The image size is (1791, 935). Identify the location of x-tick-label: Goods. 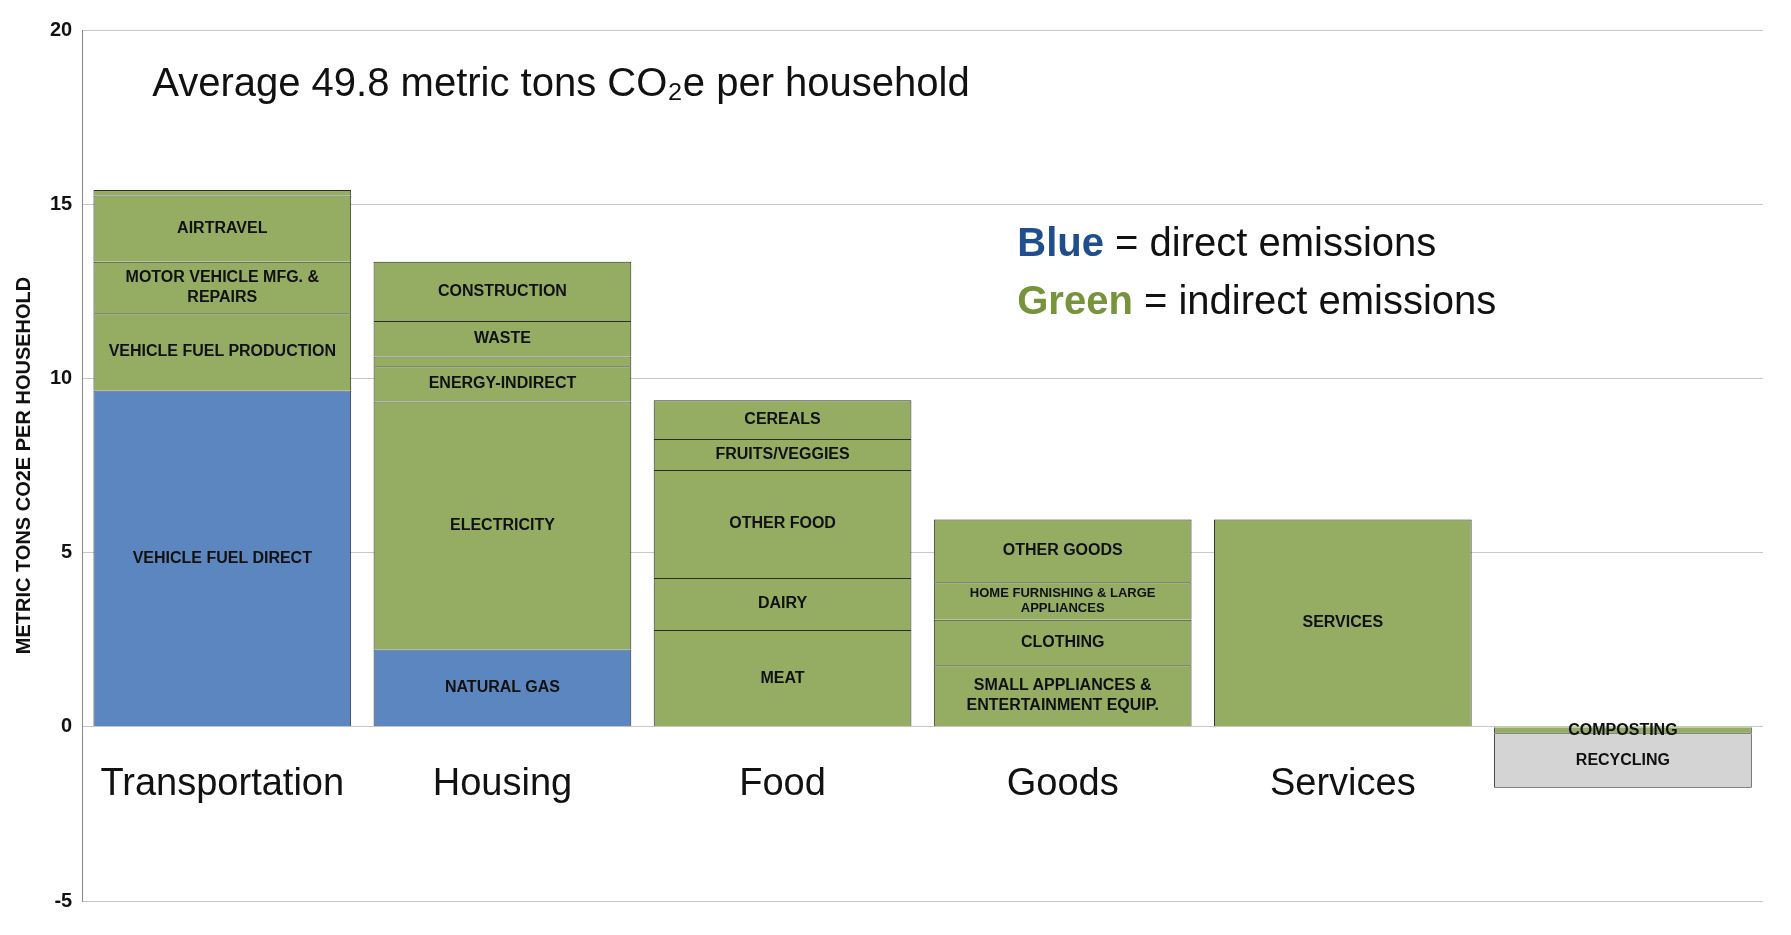
(1062, 782).